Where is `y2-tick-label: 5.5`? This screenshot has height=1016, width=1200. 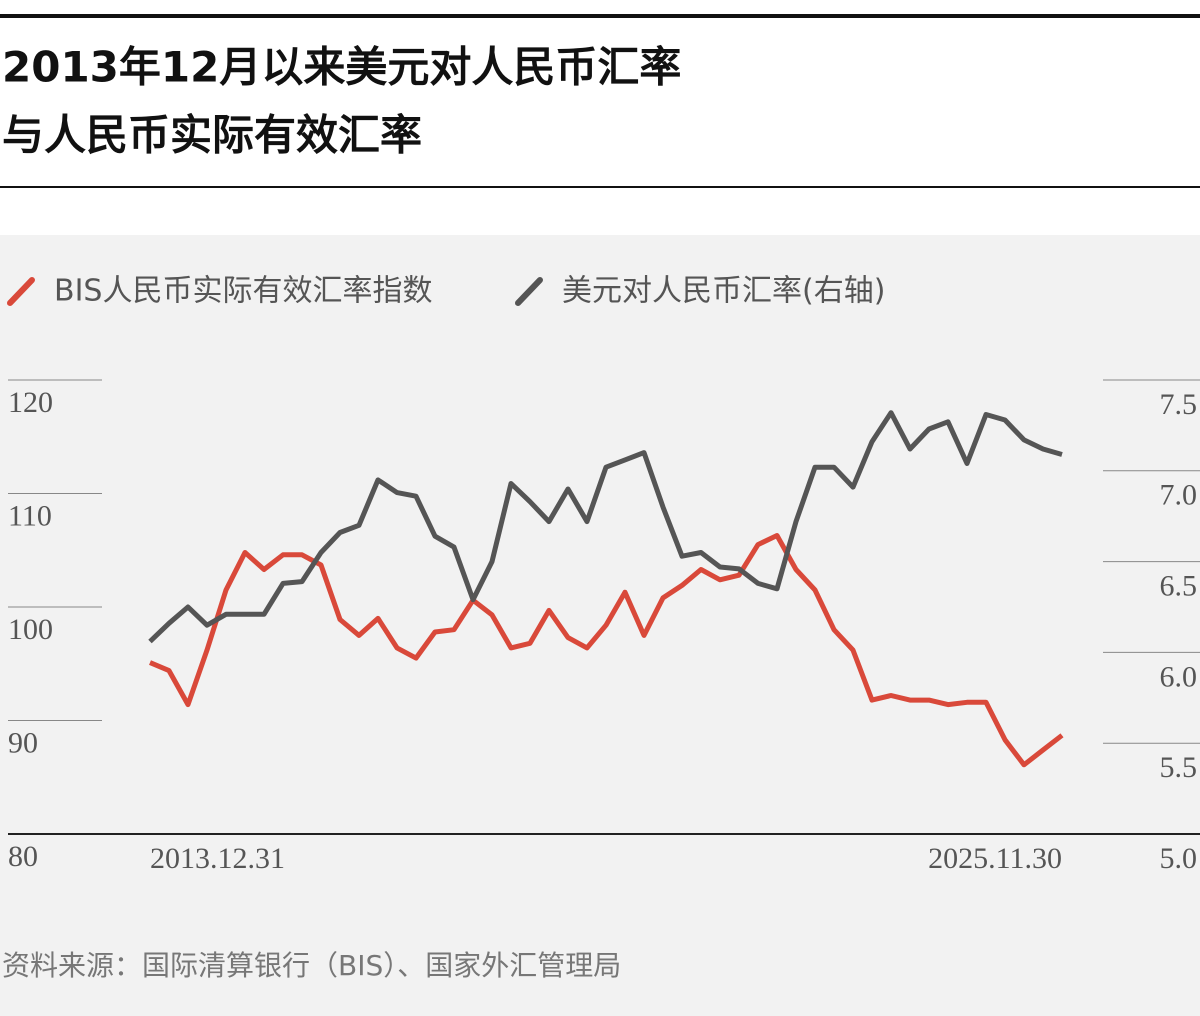 y2-tick-label: 5.5 is located at coordinates (1179, 767).